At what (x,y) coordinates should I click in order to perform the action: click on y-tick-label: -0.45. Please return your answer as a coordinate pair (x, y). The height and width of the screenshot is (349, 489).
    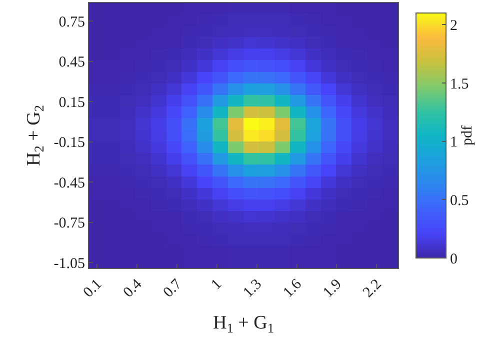
    Looking at the image, I should click on (69, 183).